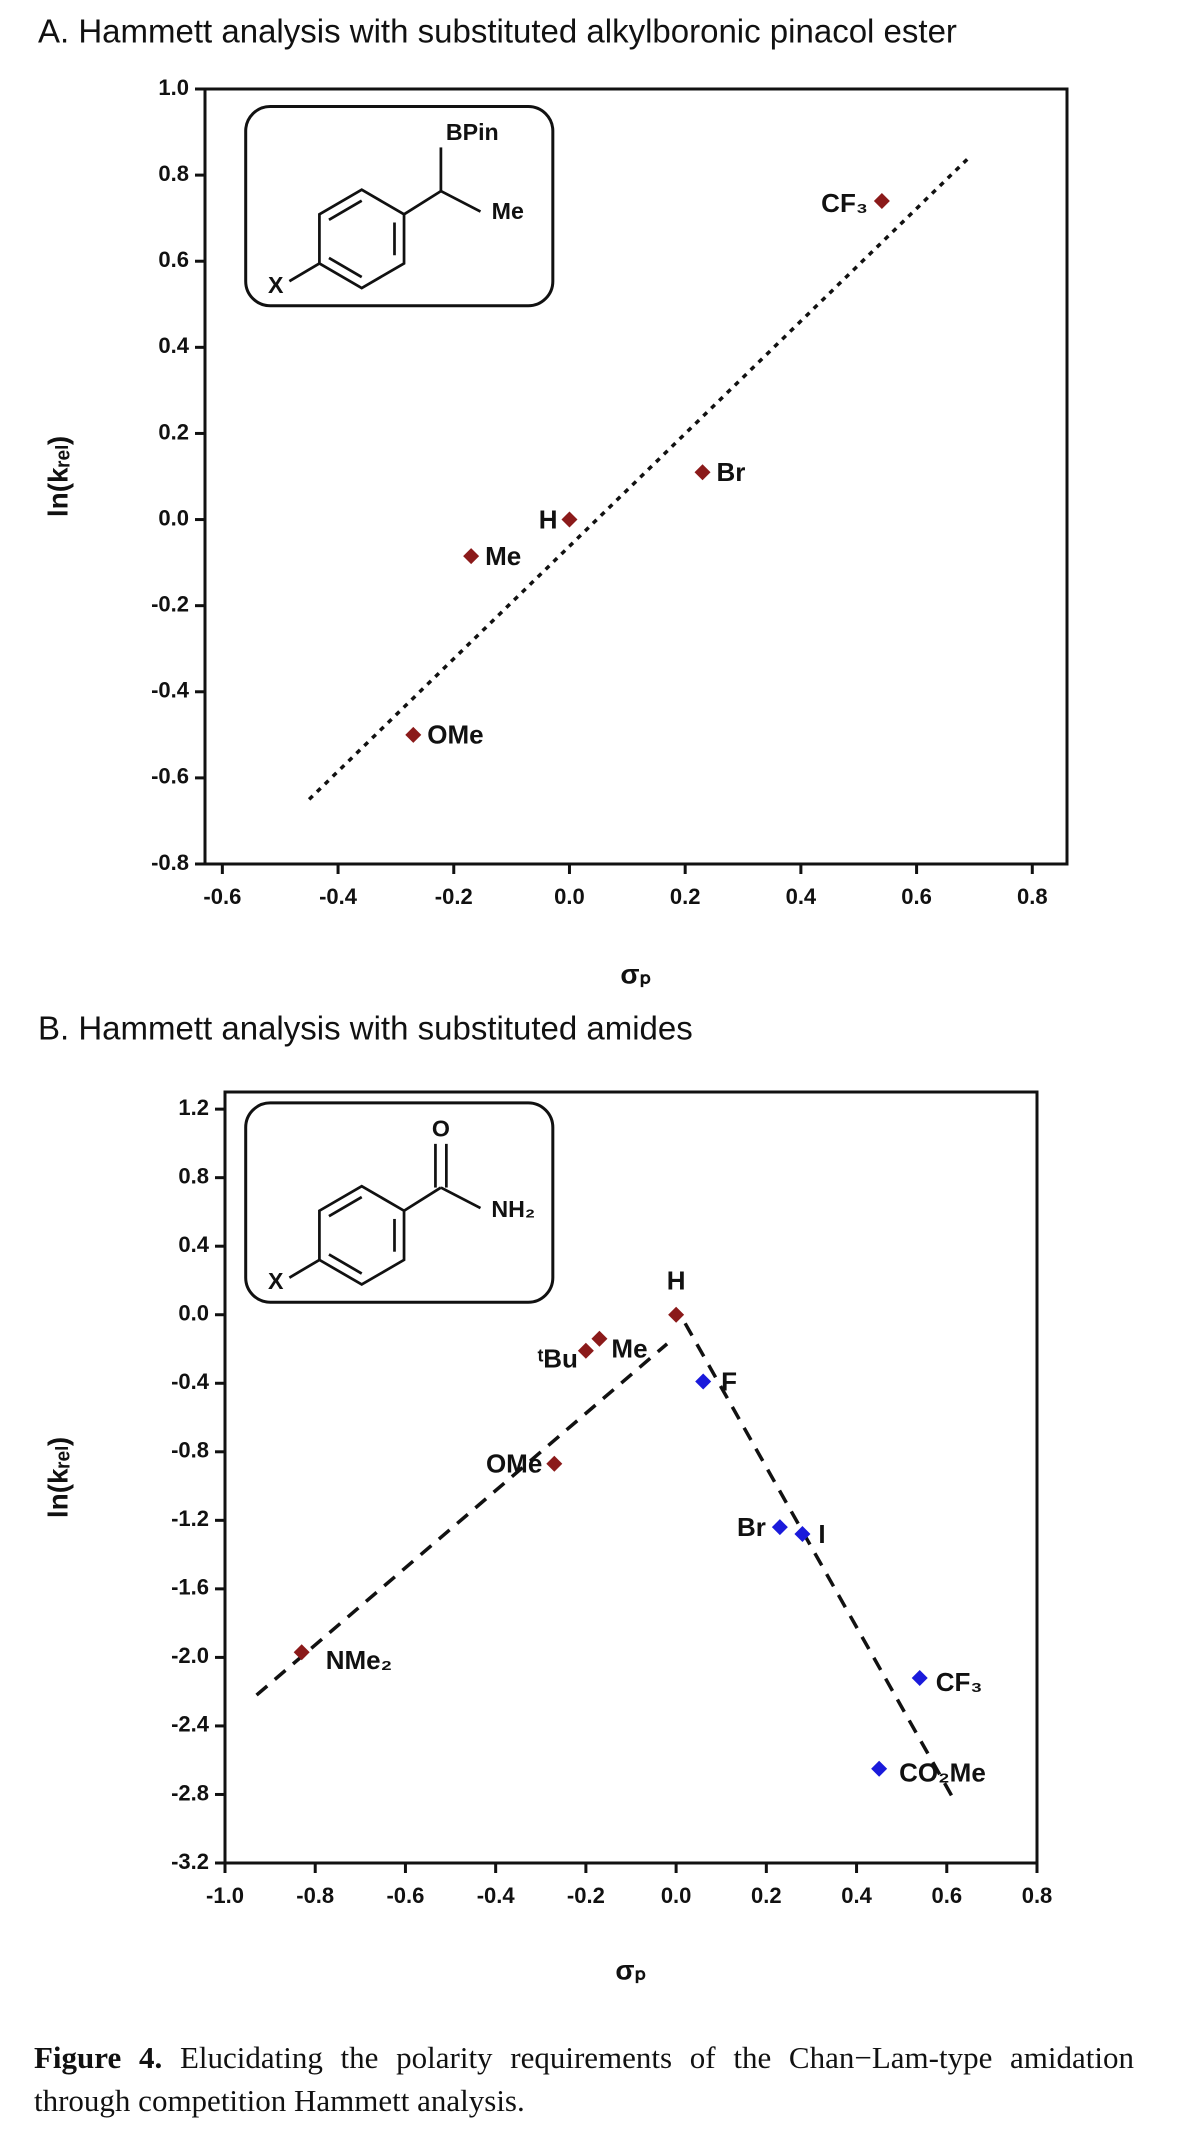 This screenshot has width=1196, height=2144. I want to click on y-tick-label: -2.0, so click(190, 1655).